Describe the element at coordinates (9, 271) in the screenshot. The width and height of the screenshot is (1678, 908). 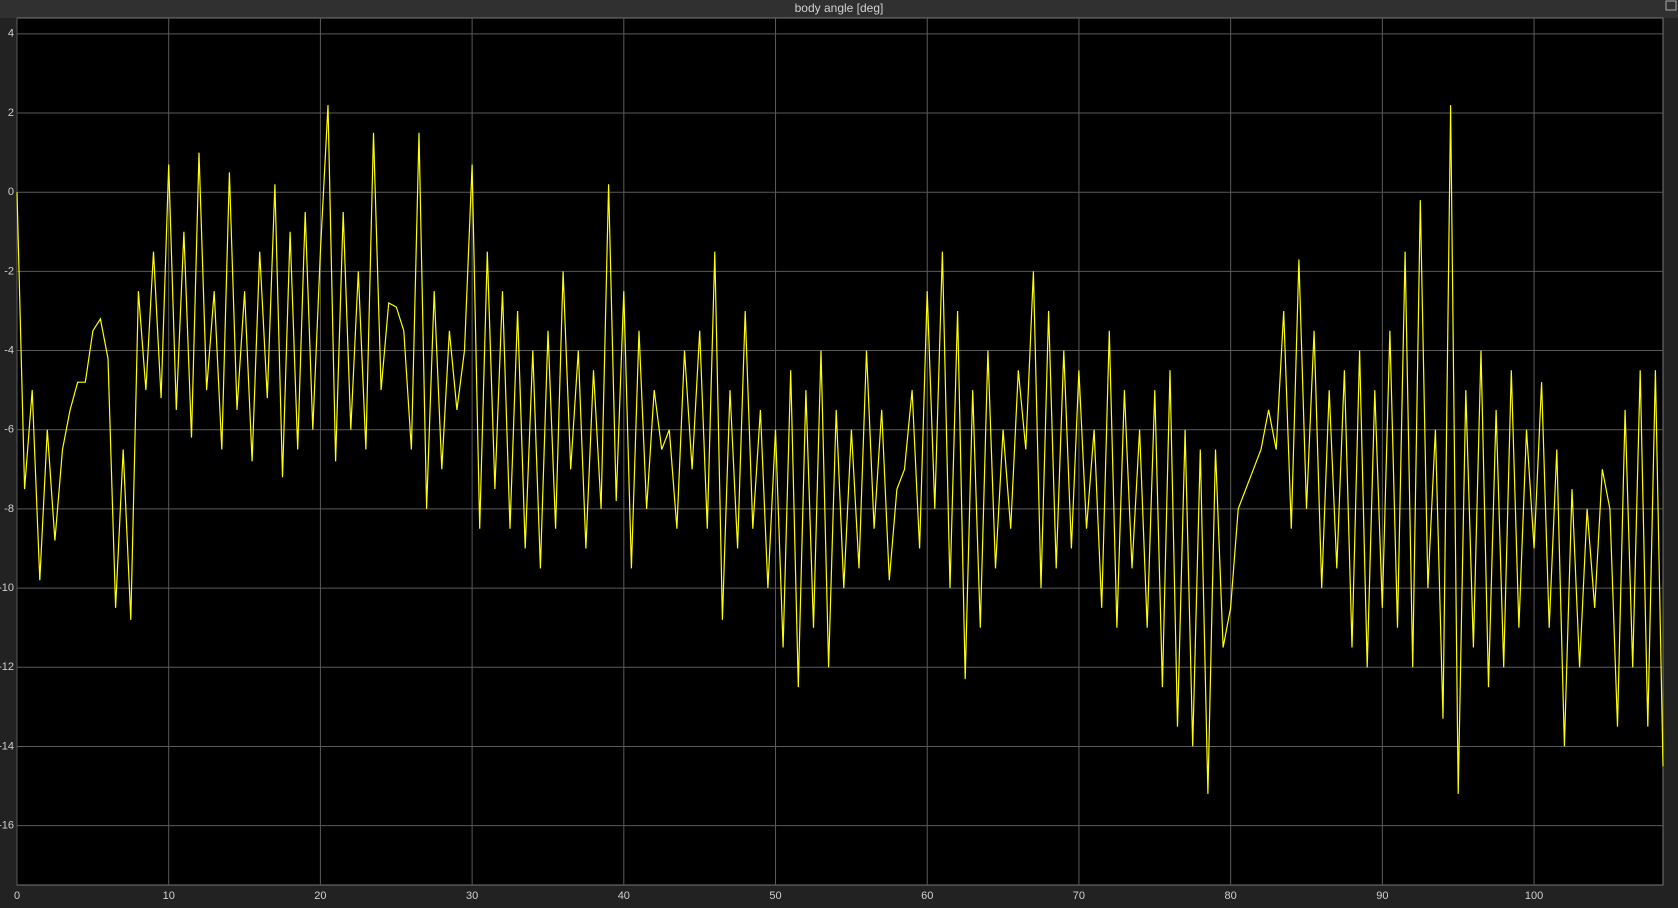
I see `y-tick-label: -2` at that location.